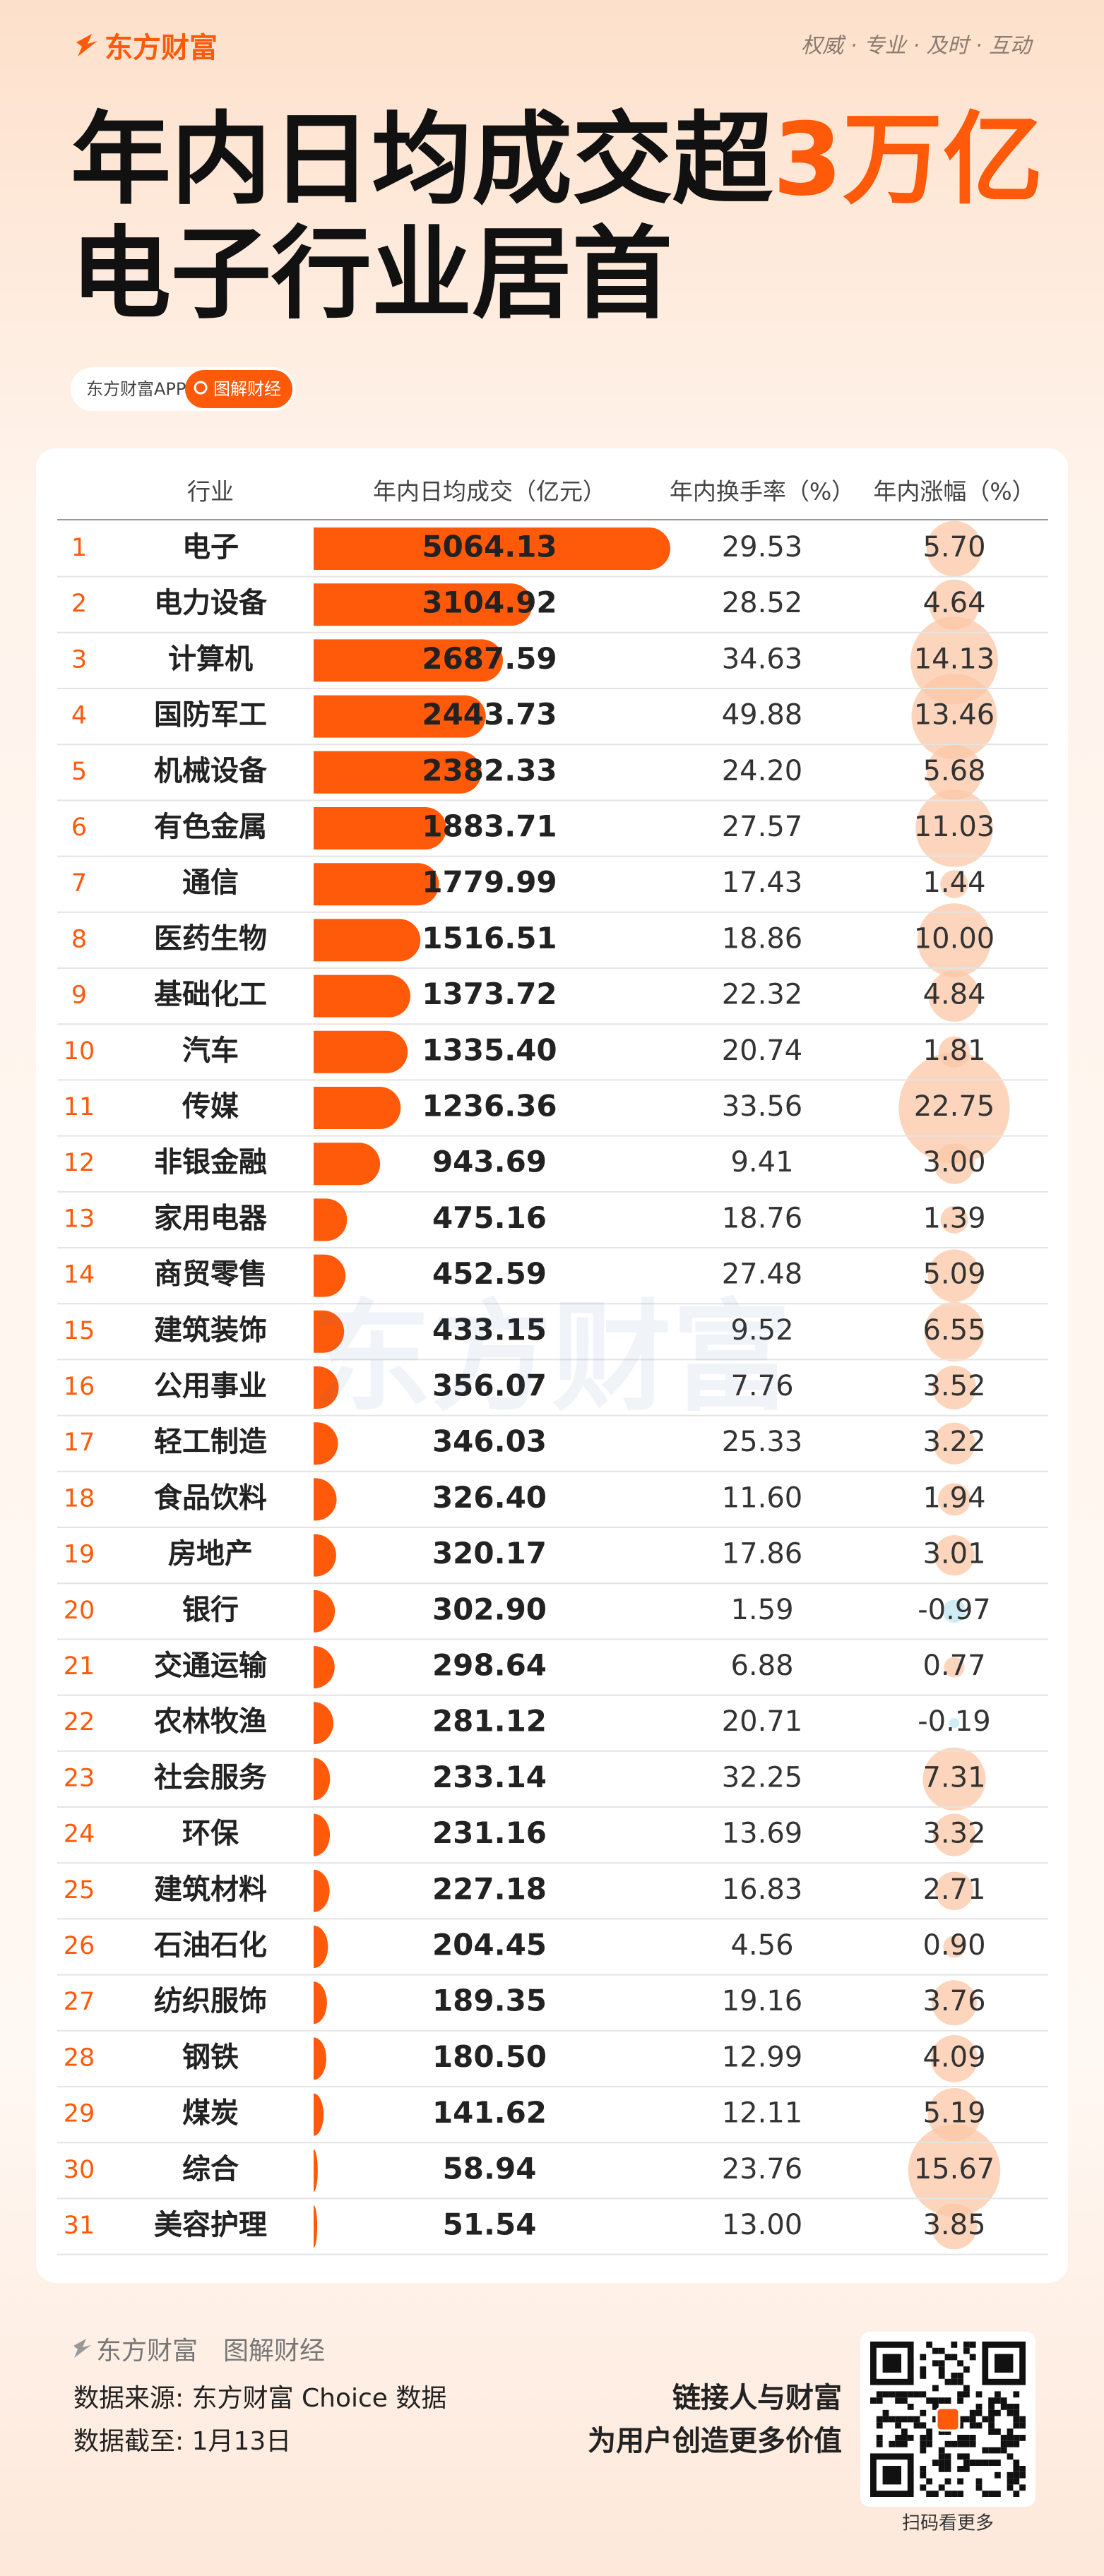 The height and width of the screenshot is (2576, 1104). What do you see at coordinates (489, 1832) in the screenshot?
I see `turnover-label: 231.16` at bounding box center [489, 1832].